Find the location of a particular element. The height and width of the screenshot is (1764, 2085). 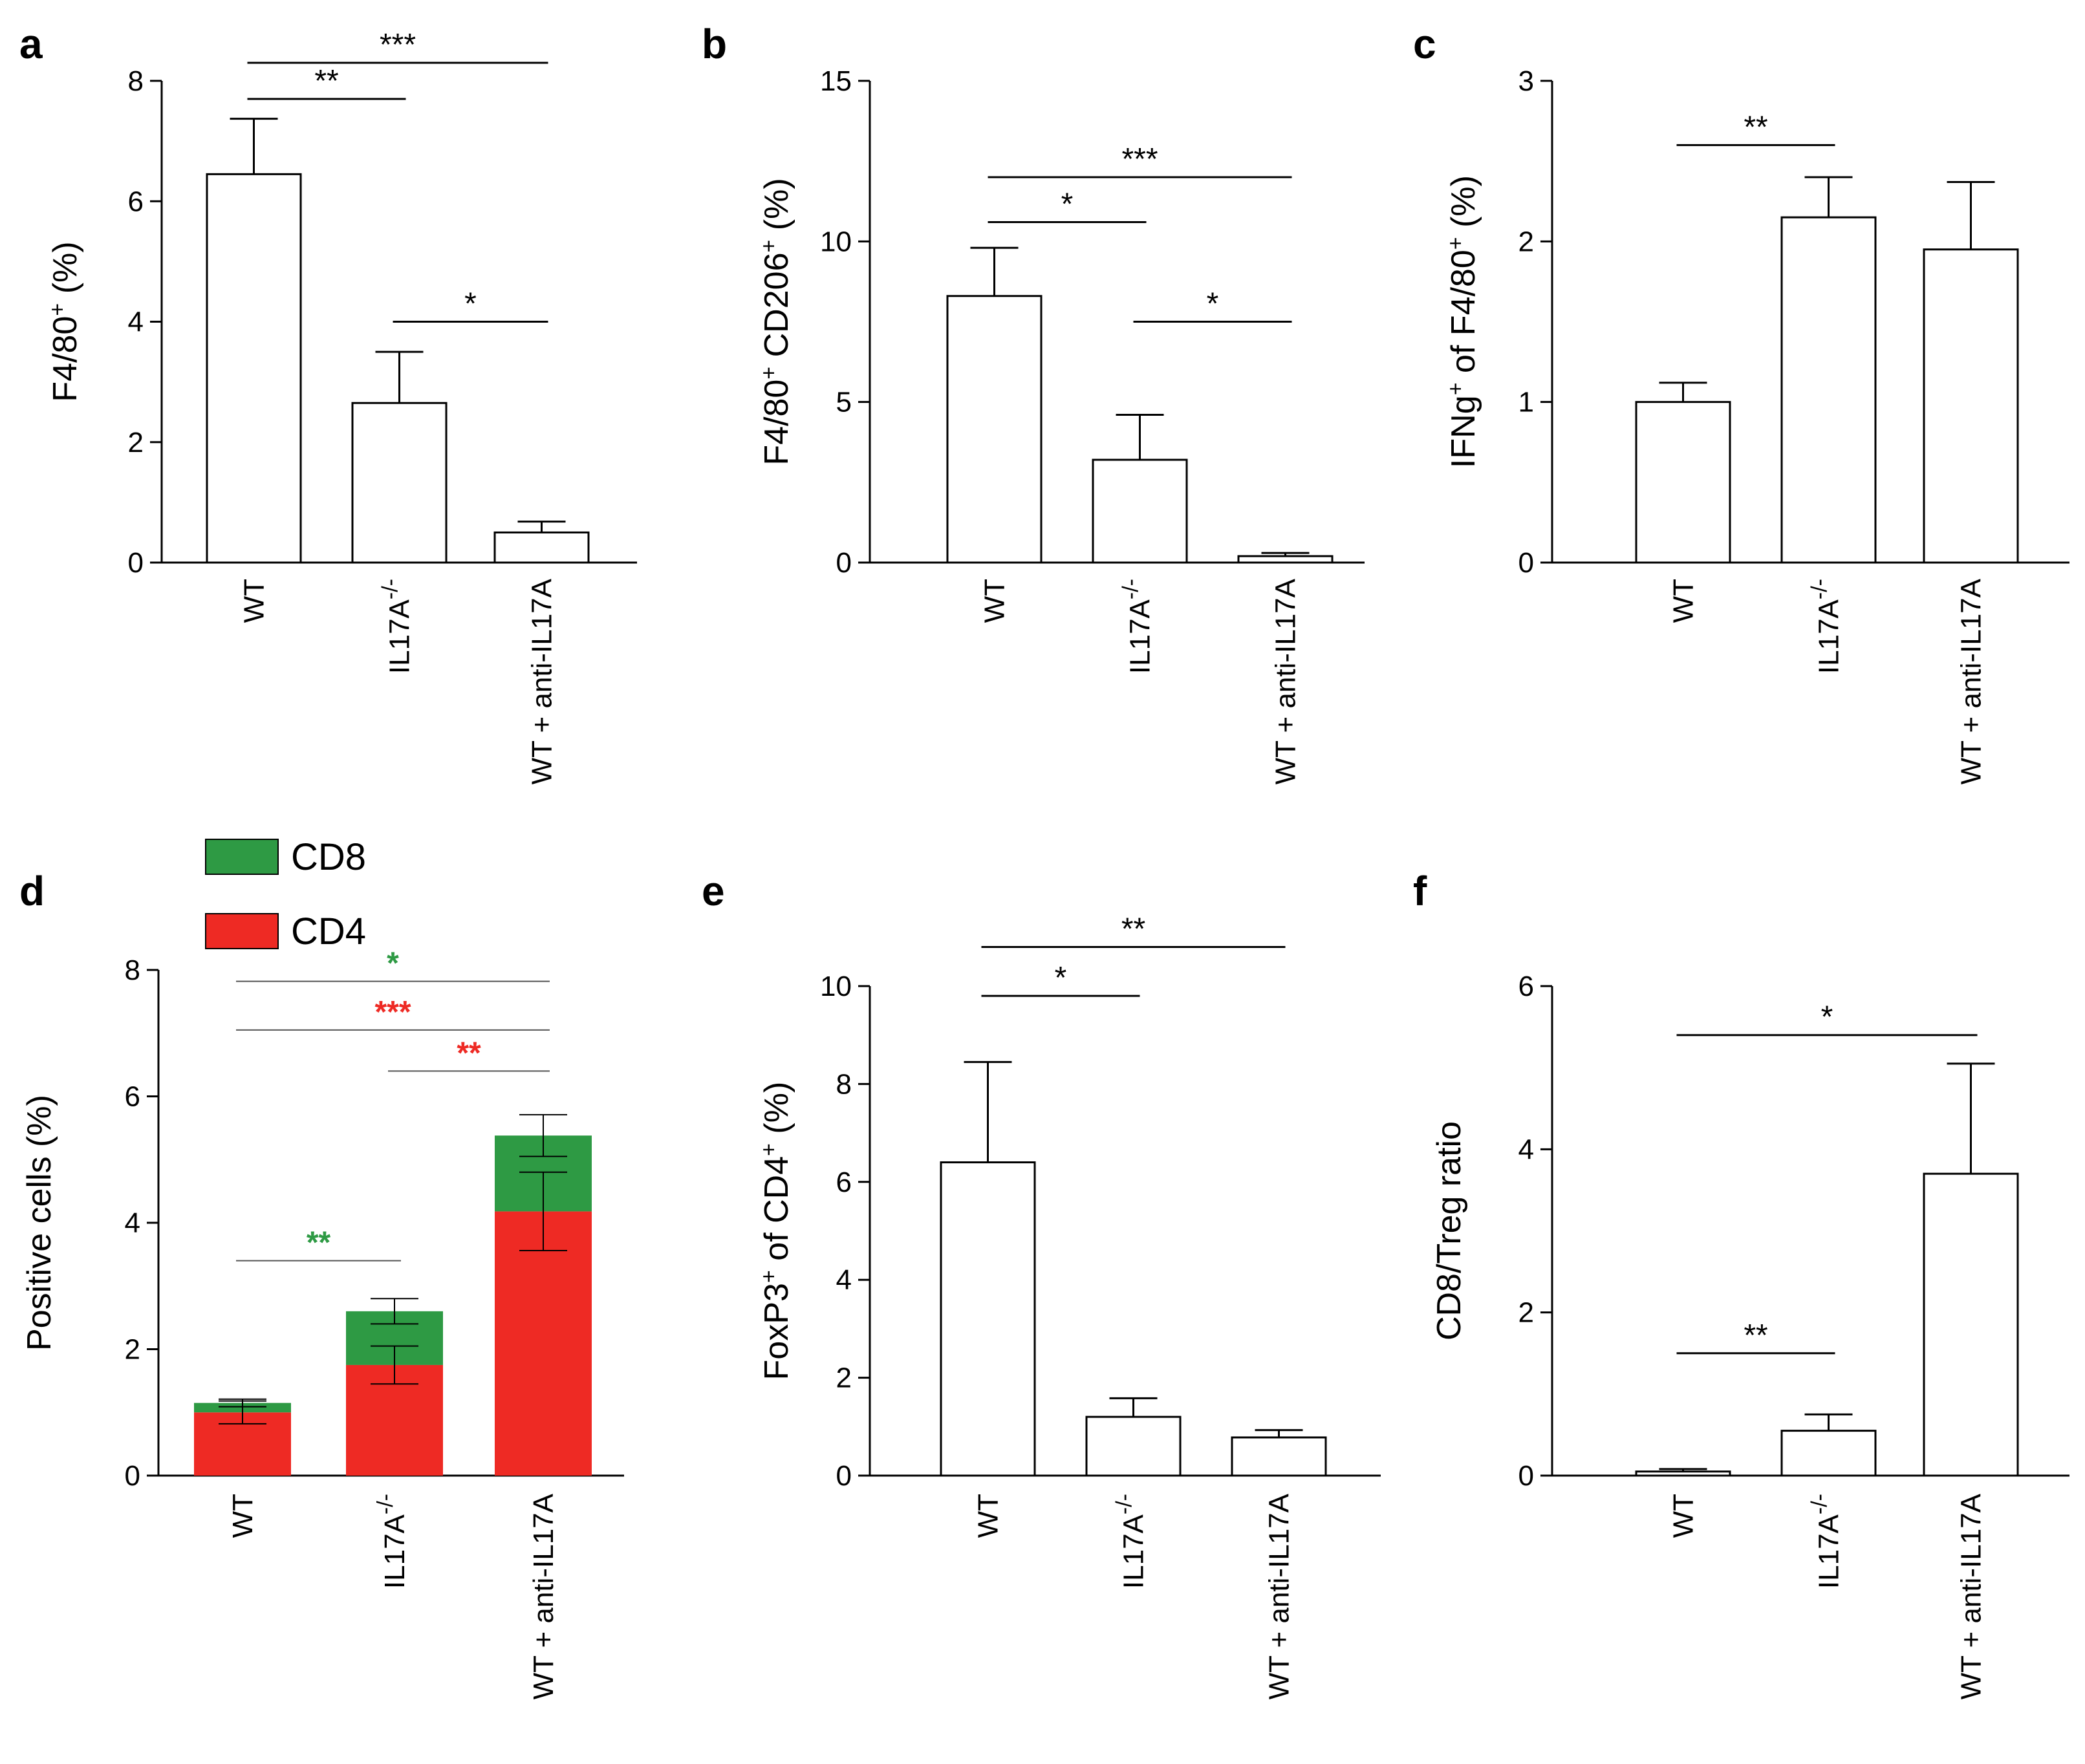

significance-label-2: ** is located at coordinates (469, 1053).